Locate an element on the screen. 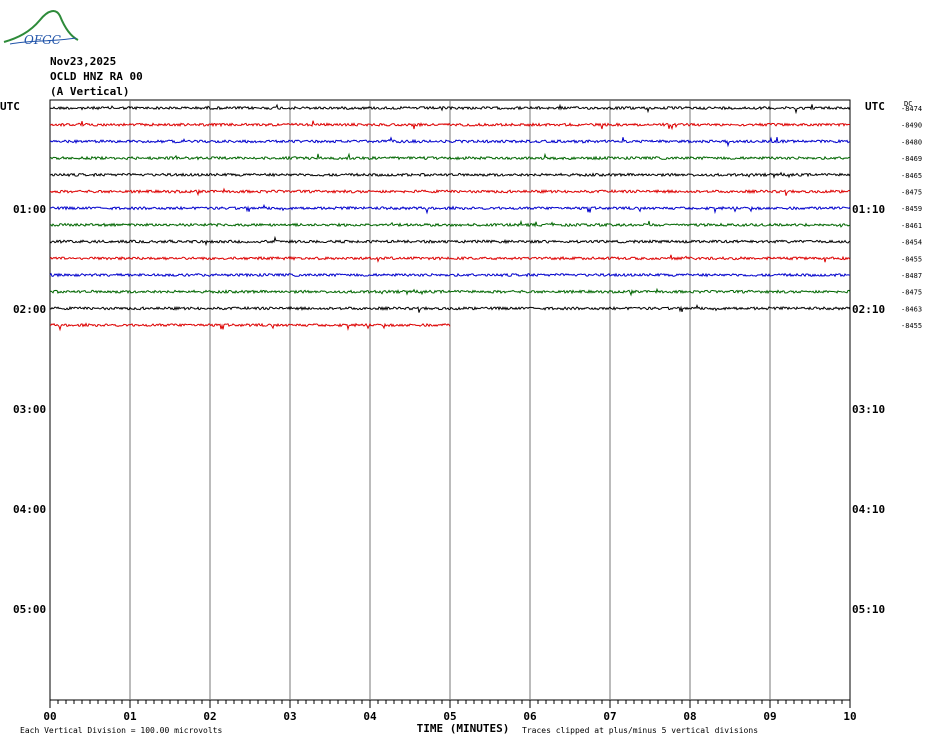 The height and width of the screenshot is (744, 930). x-tick-label: 08 is located at coordinates (689, 716).